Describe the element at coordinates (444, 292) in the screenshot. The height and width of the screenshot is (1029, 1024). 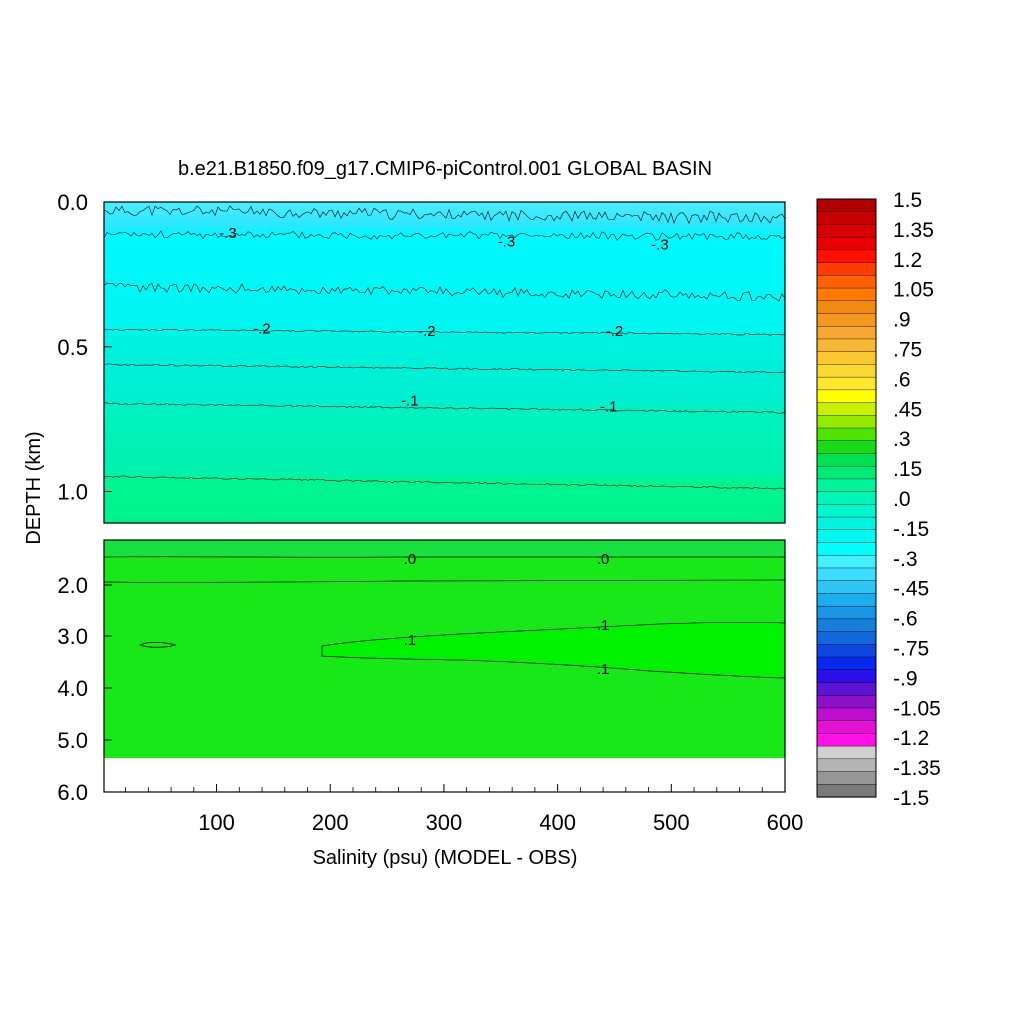
I see `contour-line-minus-0.3-lower` at that location.